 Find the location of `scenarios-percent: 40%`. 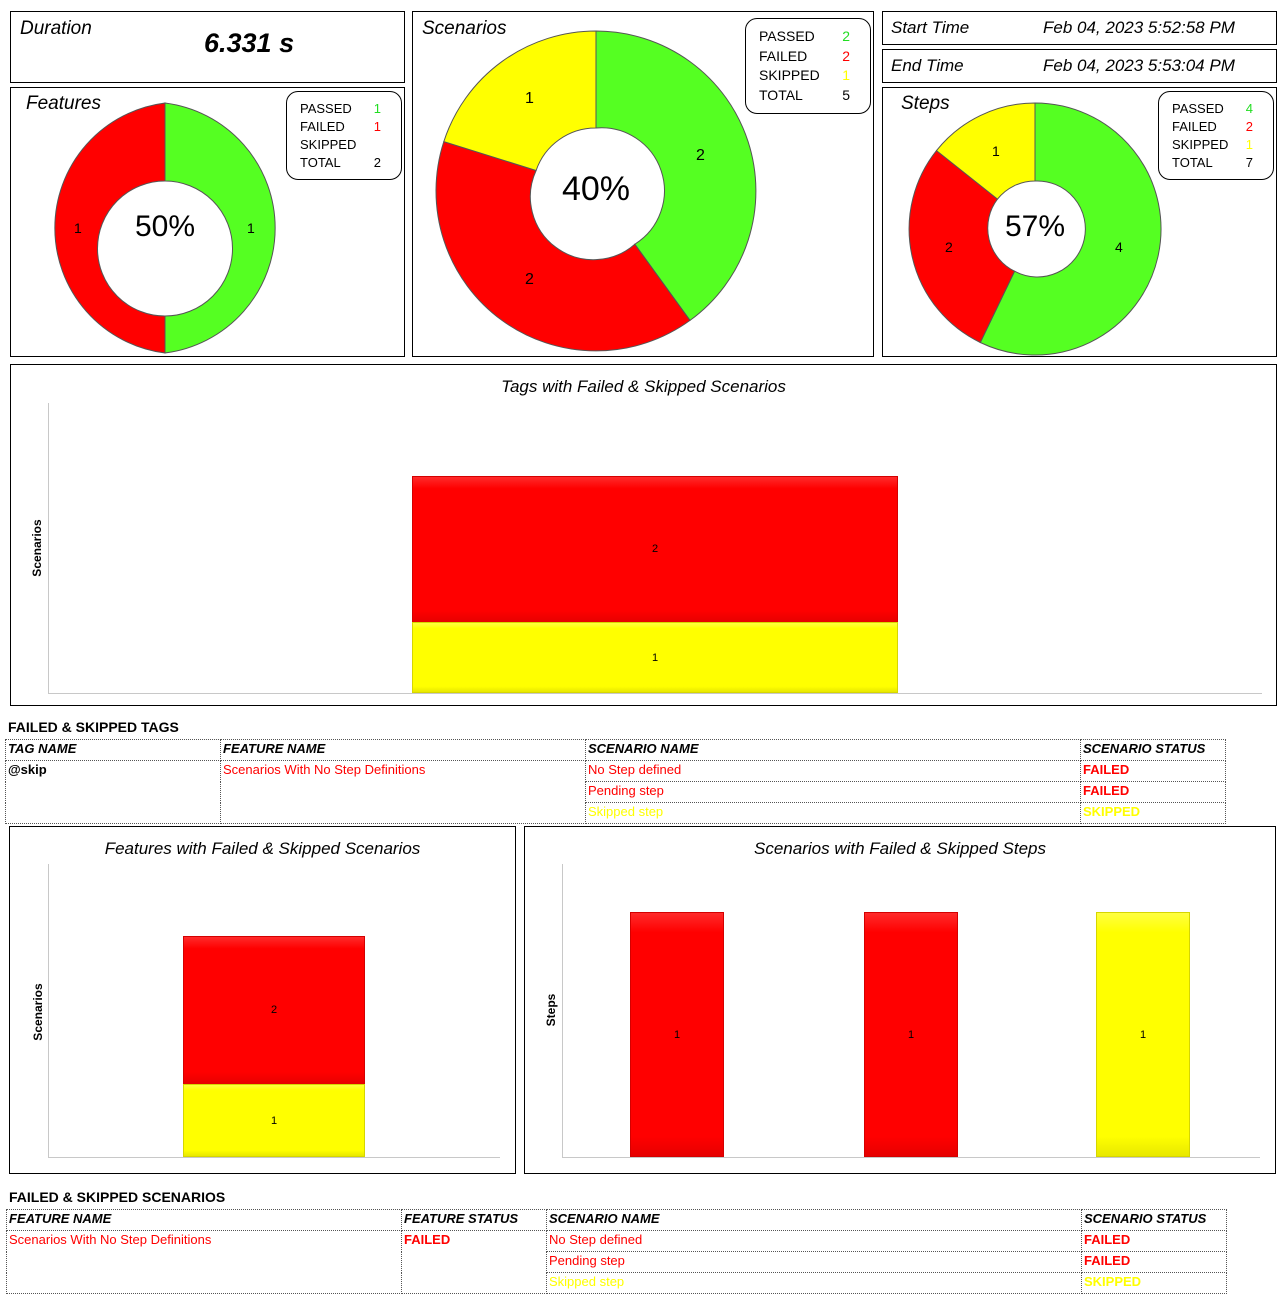

scenarios-percent: 40% is located at coordinates (596, 189).